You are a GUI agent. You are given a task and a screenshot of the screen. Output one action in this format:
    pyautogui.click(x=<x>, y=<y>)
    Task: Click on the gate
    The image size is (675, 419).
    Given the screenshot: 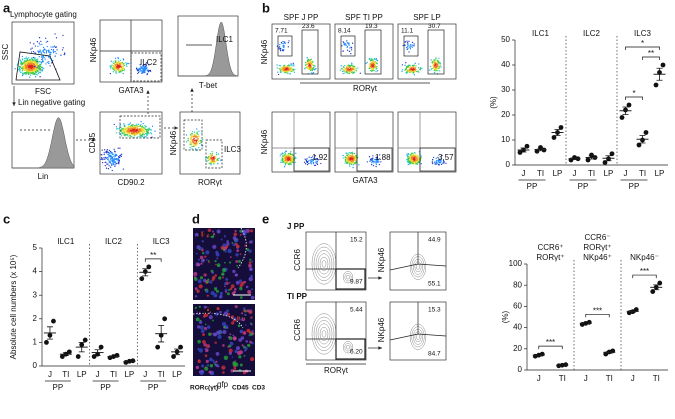 What is the action you would take?
    pyautogui.click(x=411, y=46)
    